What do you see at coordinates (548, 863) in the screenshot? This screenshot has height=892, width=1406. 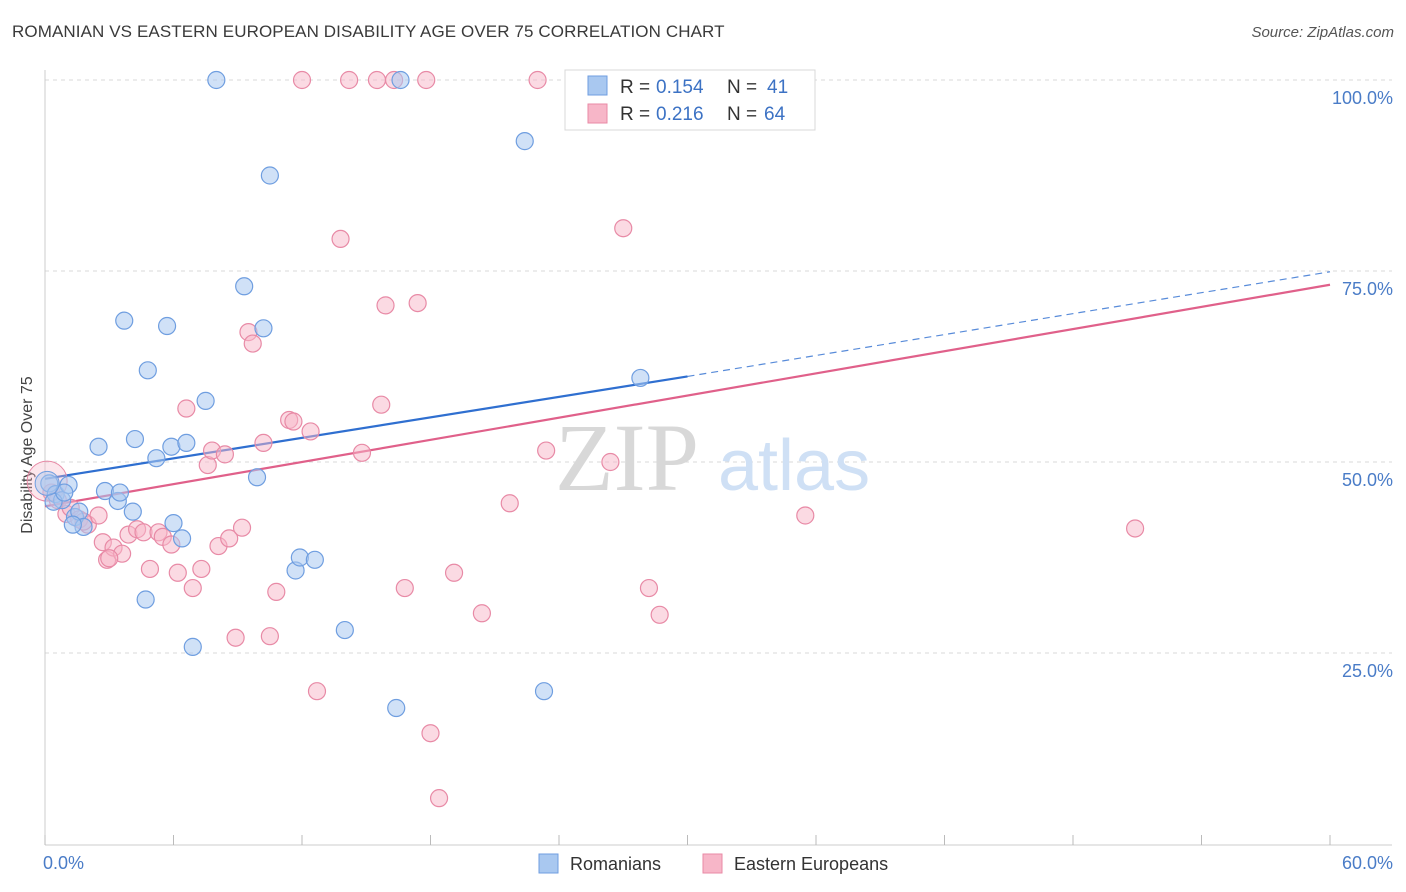 I see `bottom-legend-swatch-romanians` at bounding box center [548, 863].